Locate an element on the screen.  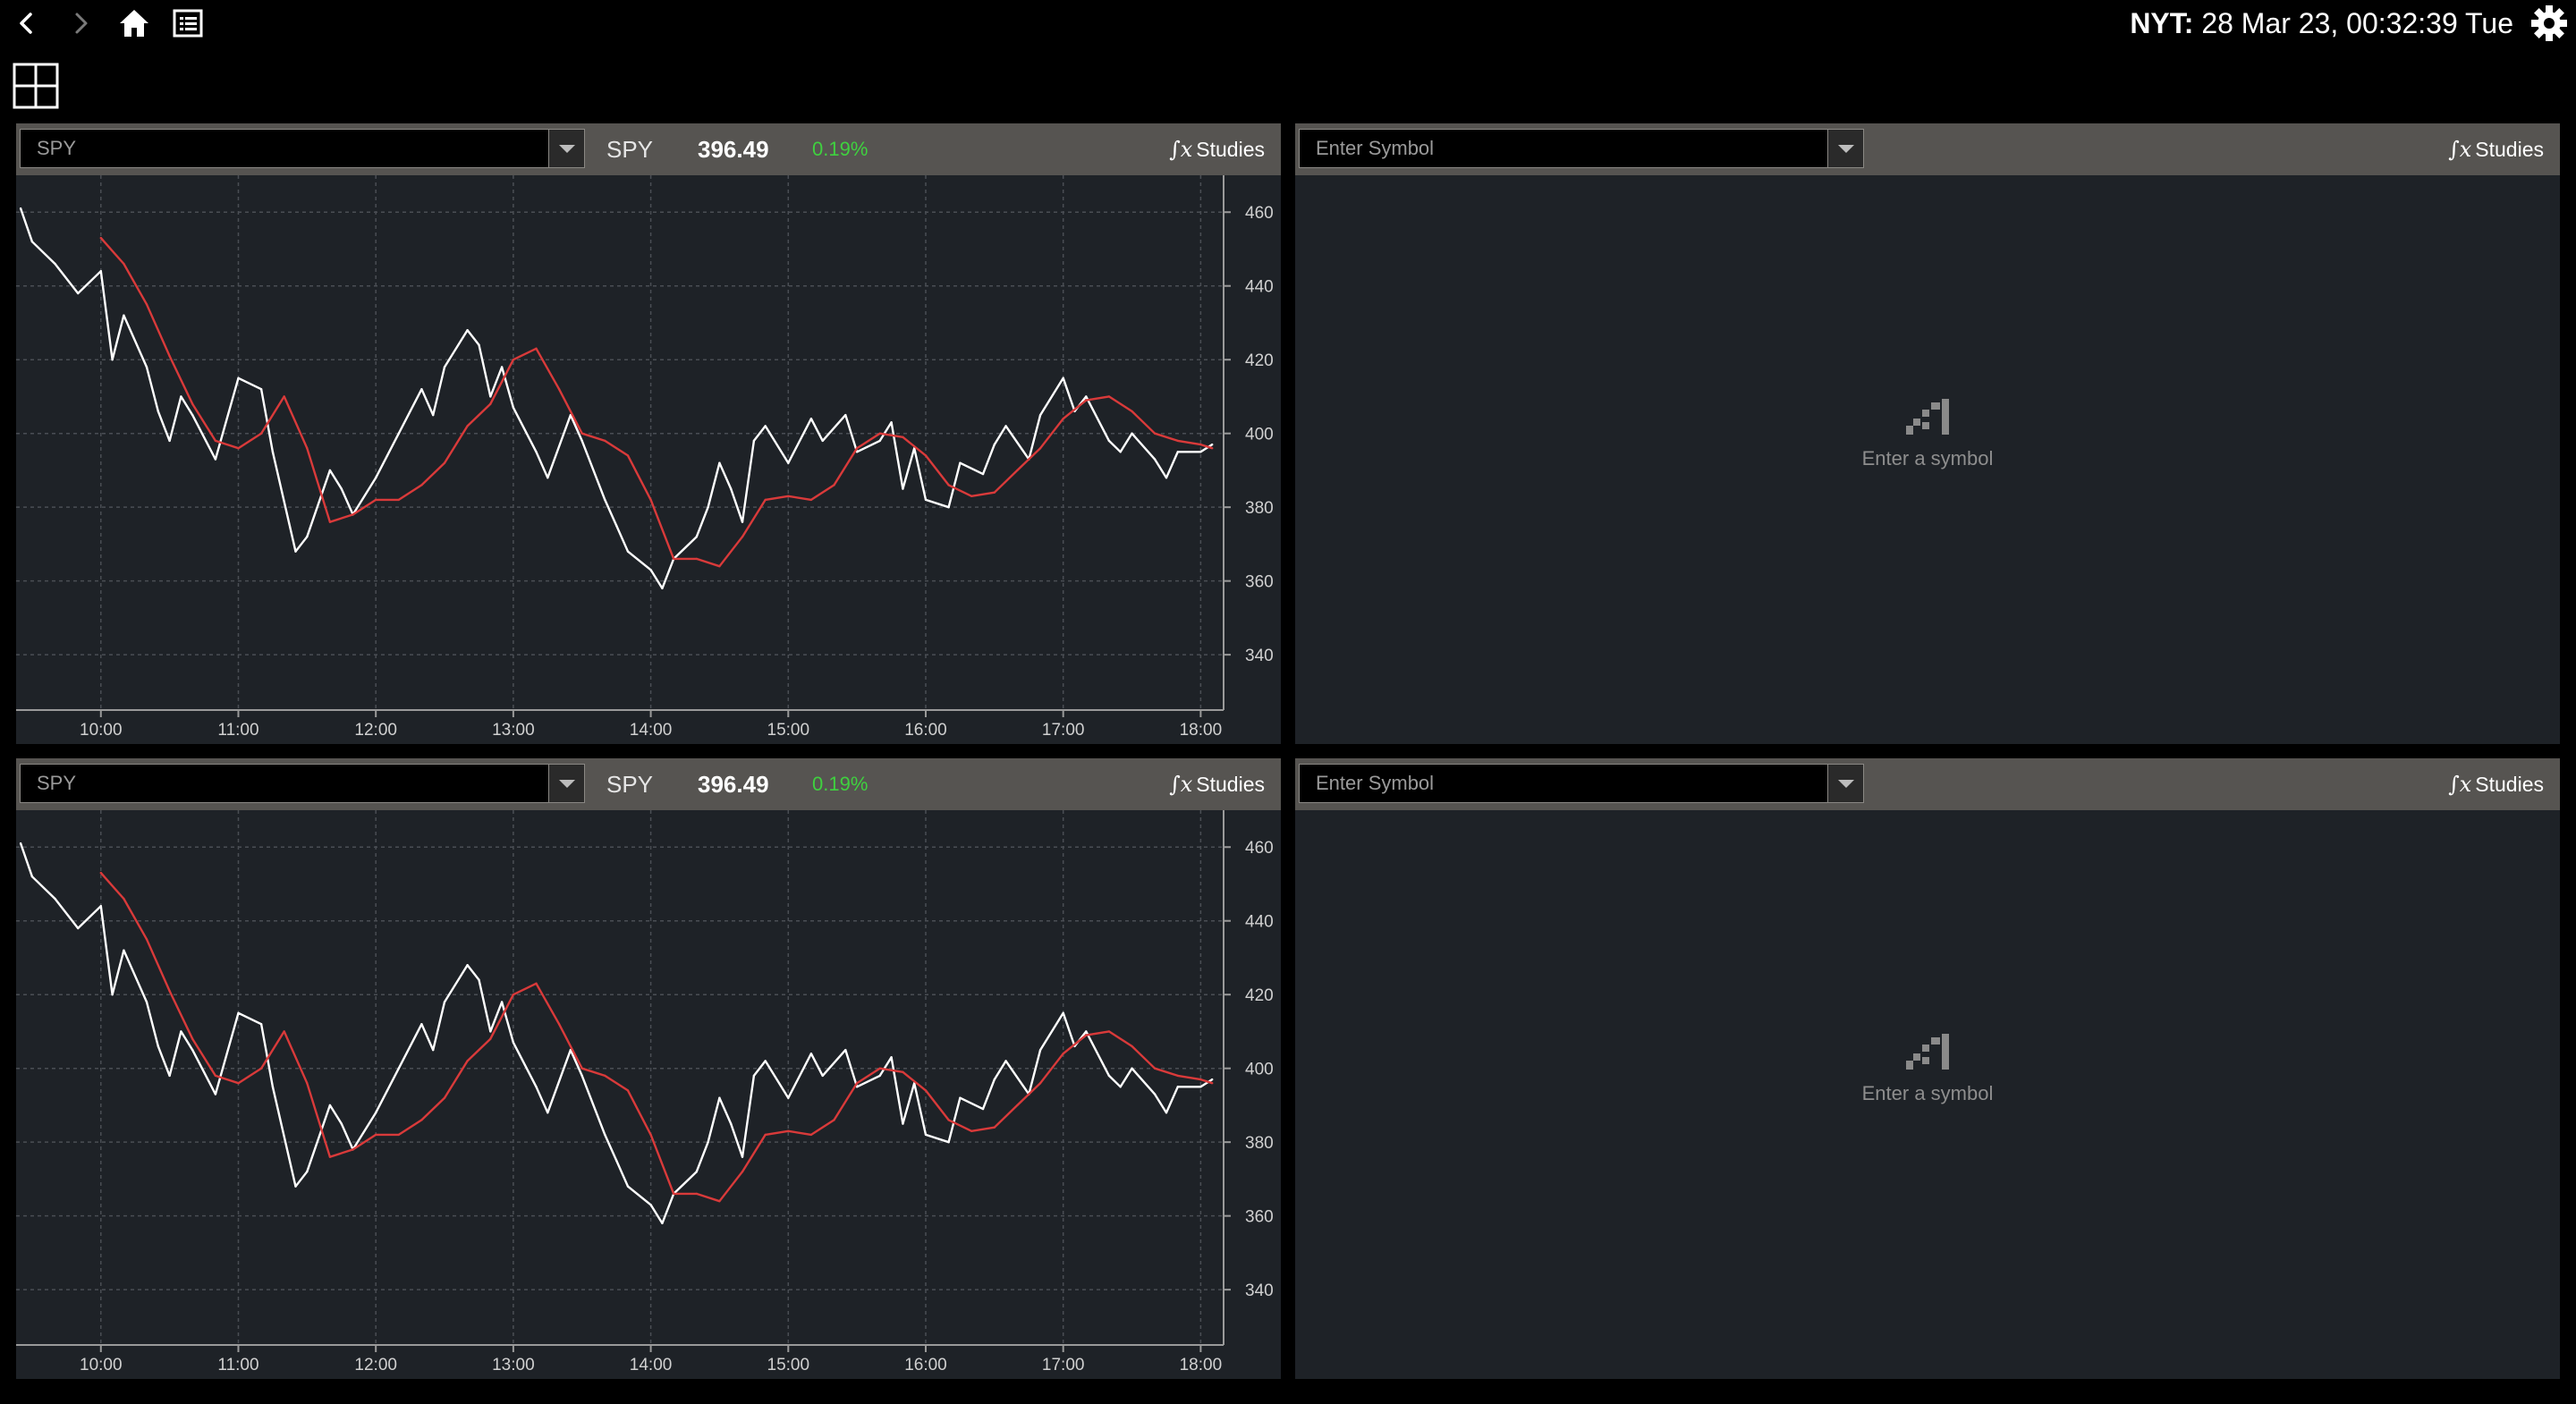
home-button is located at coordinates (134, 23).